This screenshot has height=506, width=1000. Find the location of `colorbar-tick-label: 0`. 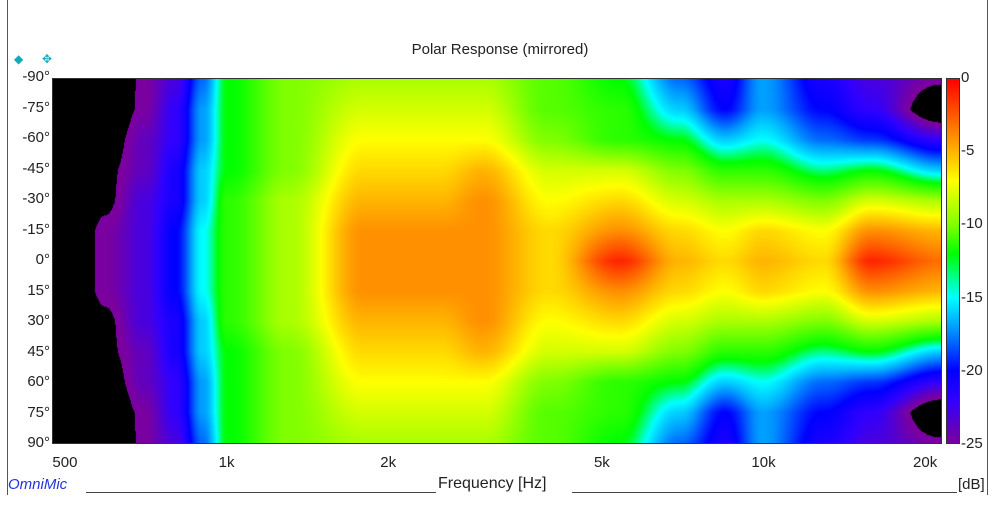

colorbar-tick-label: 0 is located at coordinates (965, 77).